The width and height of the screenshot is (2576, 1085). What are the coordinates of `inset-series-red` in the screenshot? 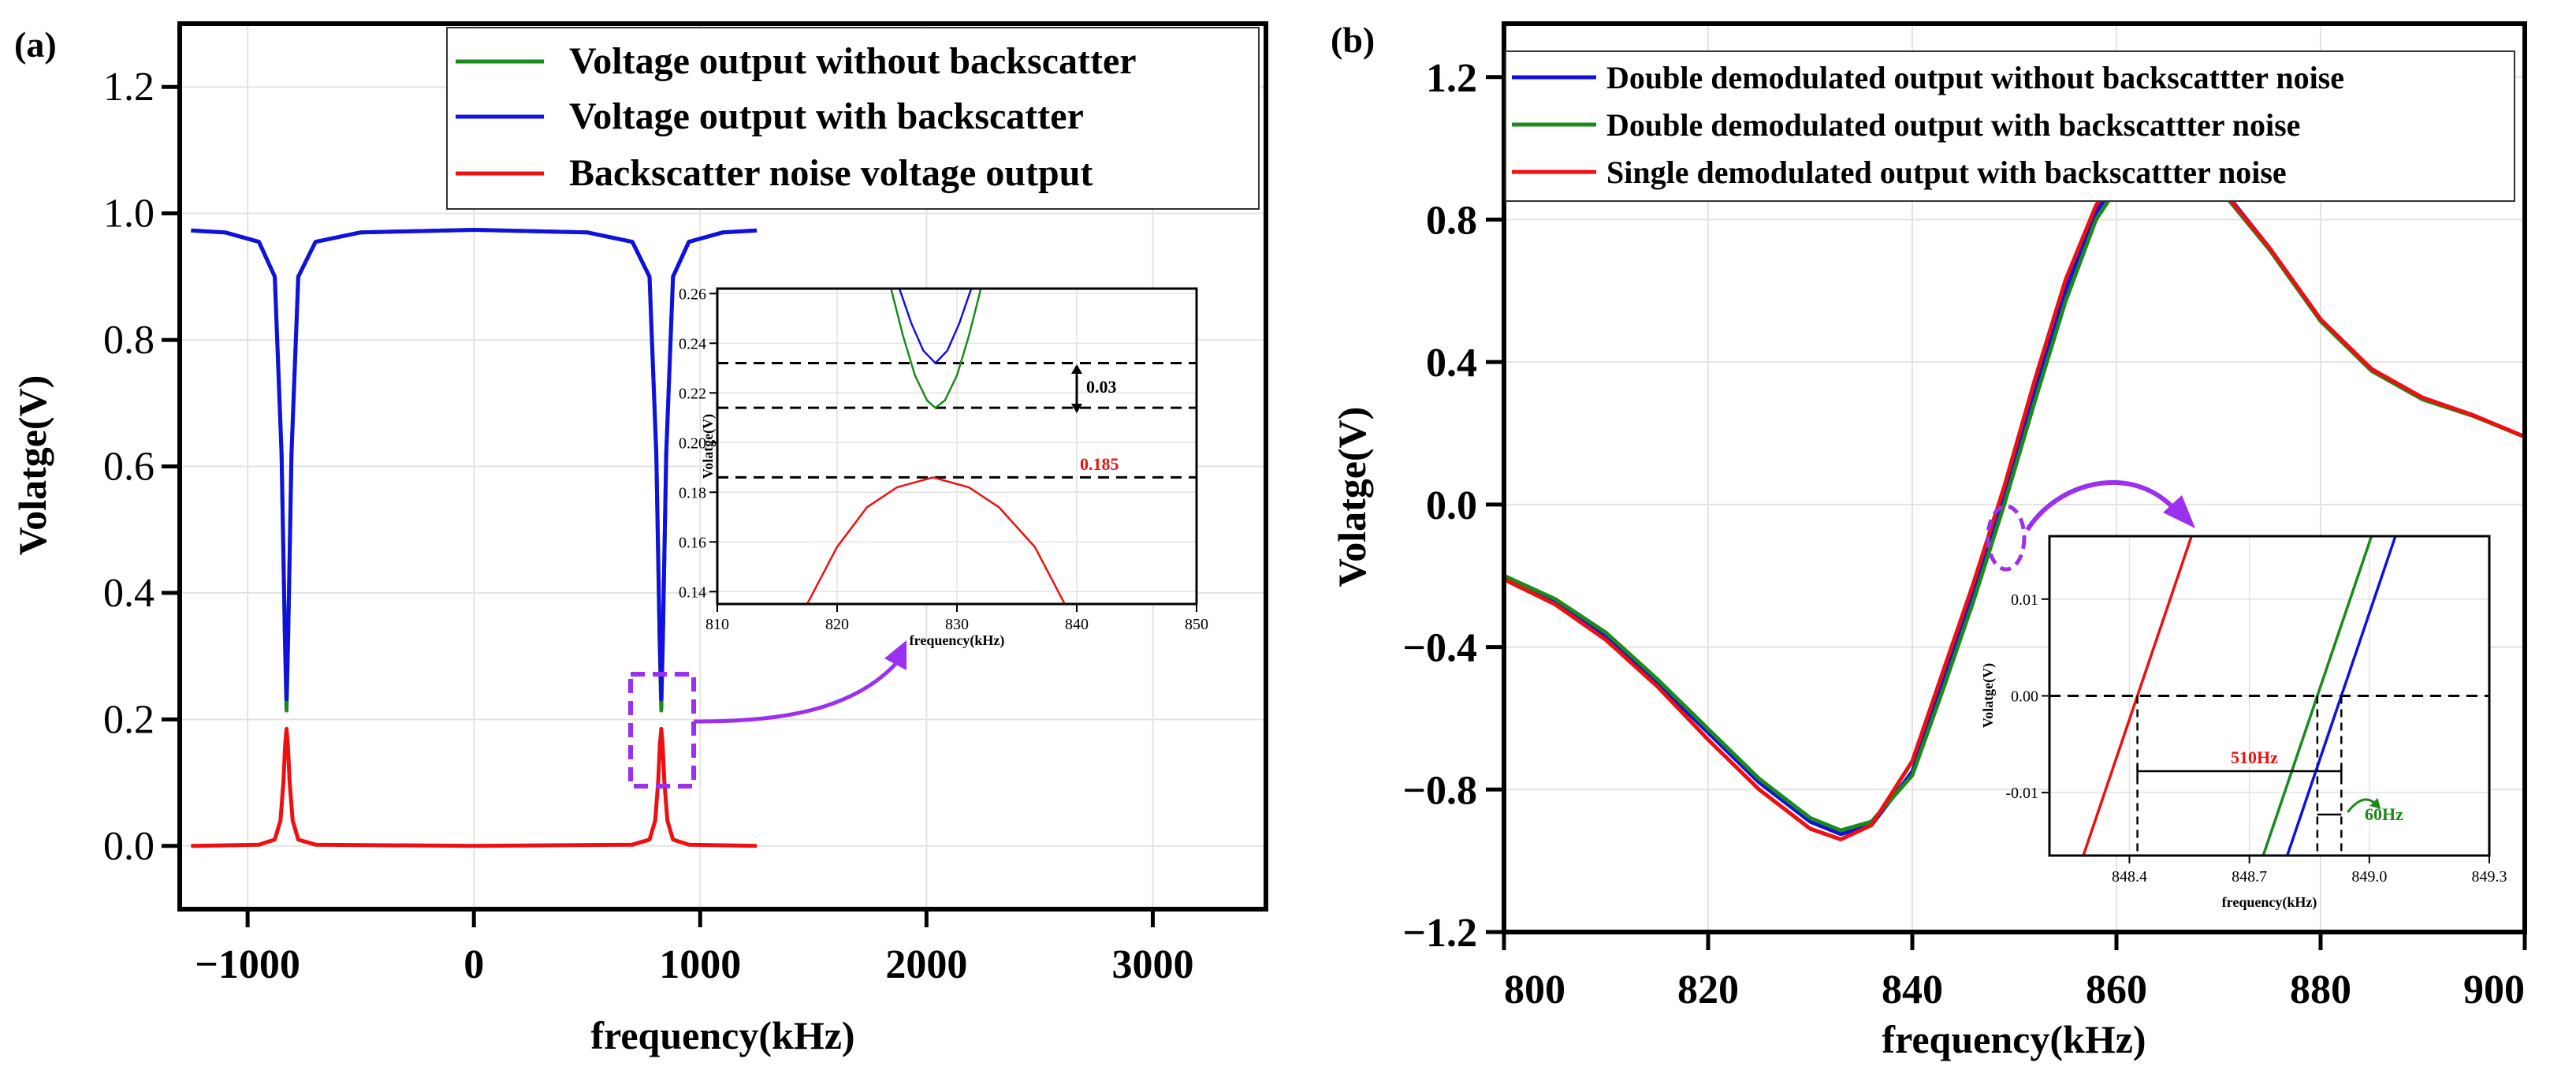 It's located at (936, 540).